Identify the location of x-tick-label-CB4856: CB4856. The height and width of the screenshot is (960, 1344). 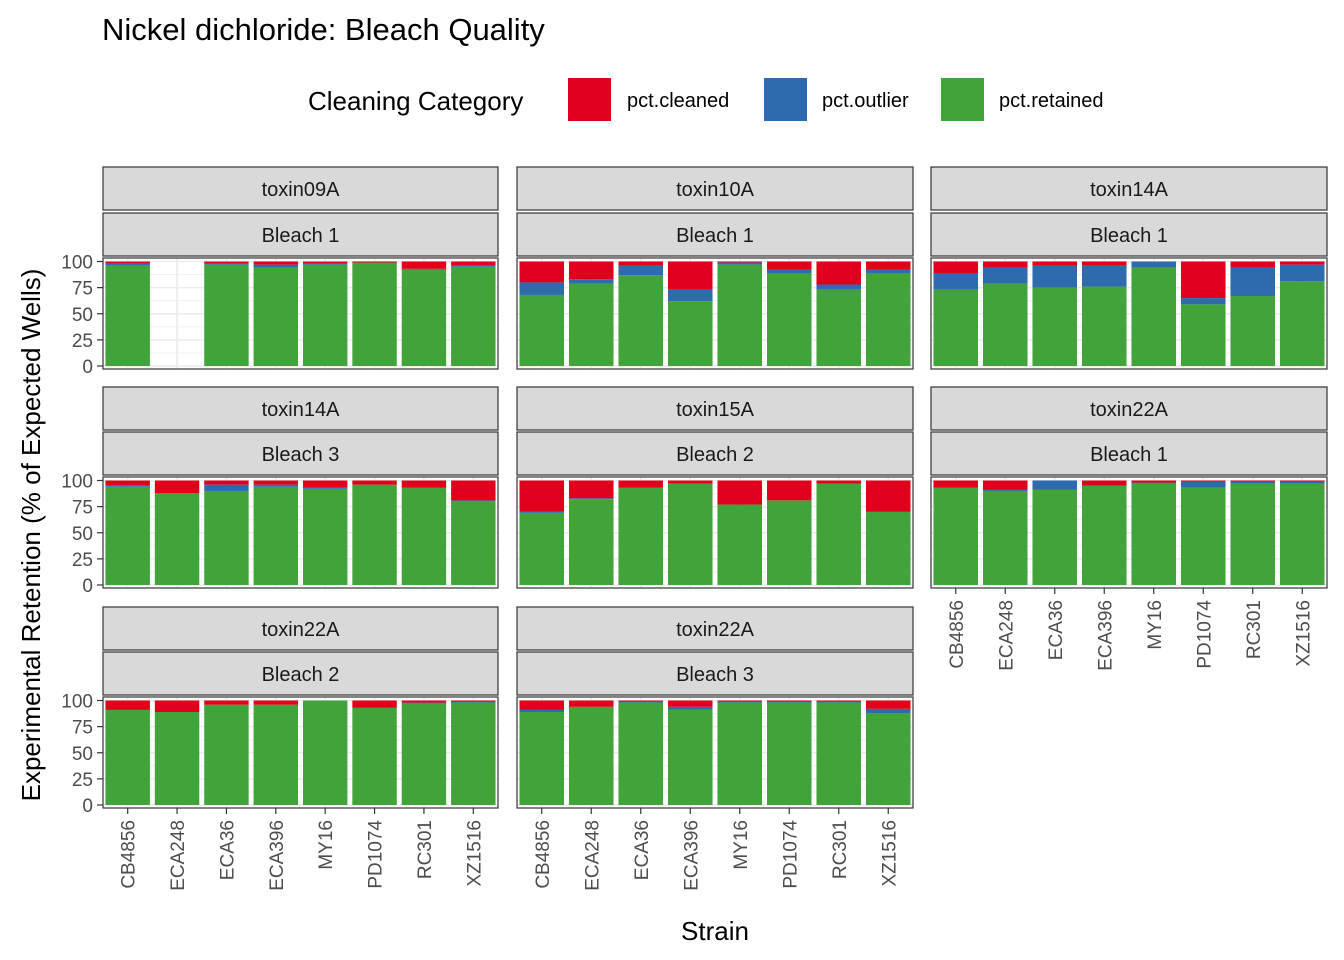
(543, 854).